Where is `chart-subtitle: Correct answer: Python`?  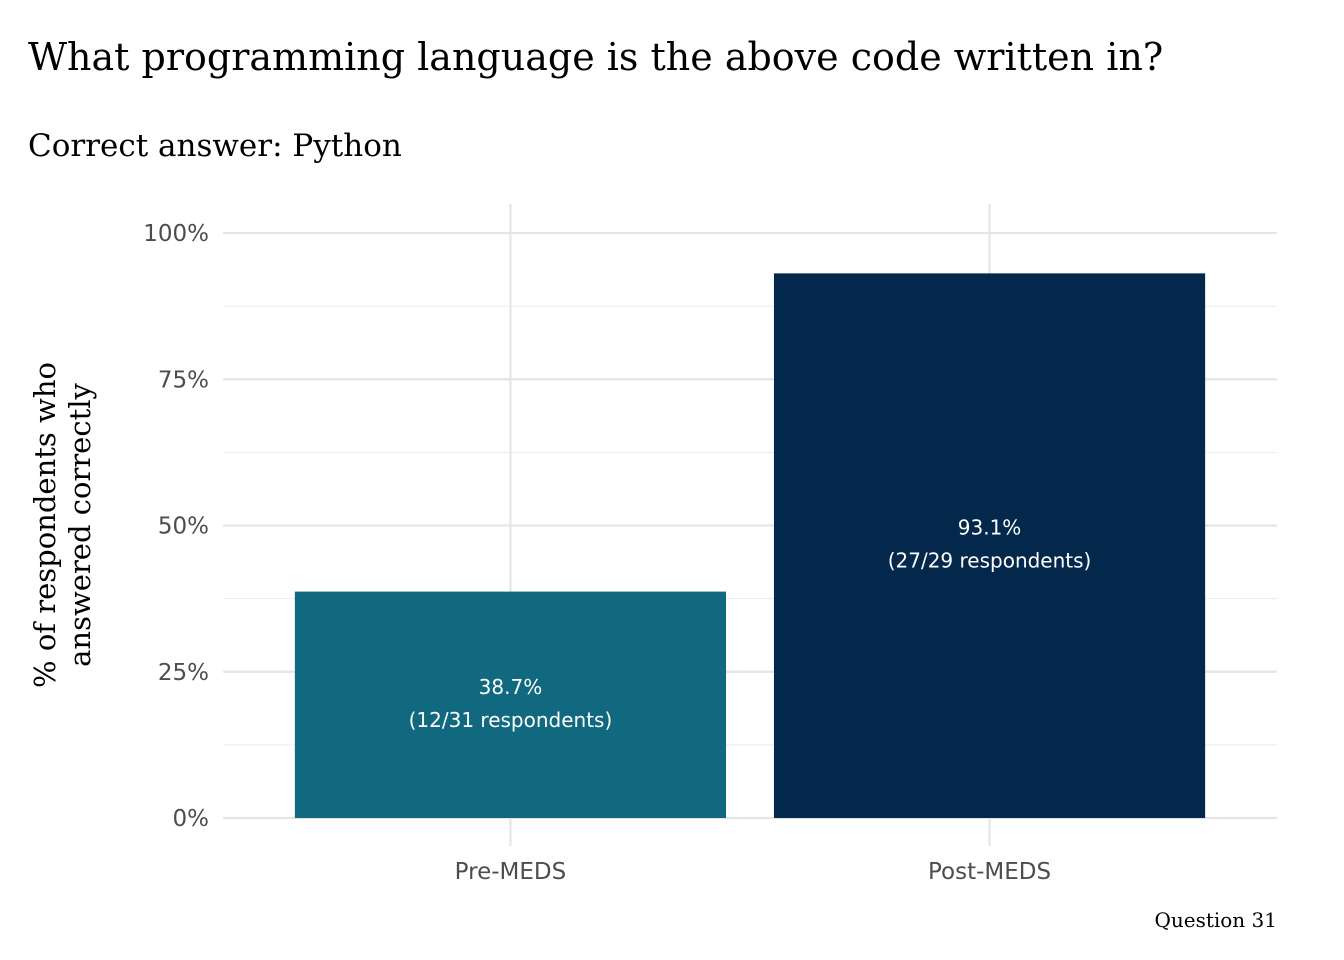
chart-subtitle: Correct answer: Python is located at coordinates (215, 146).